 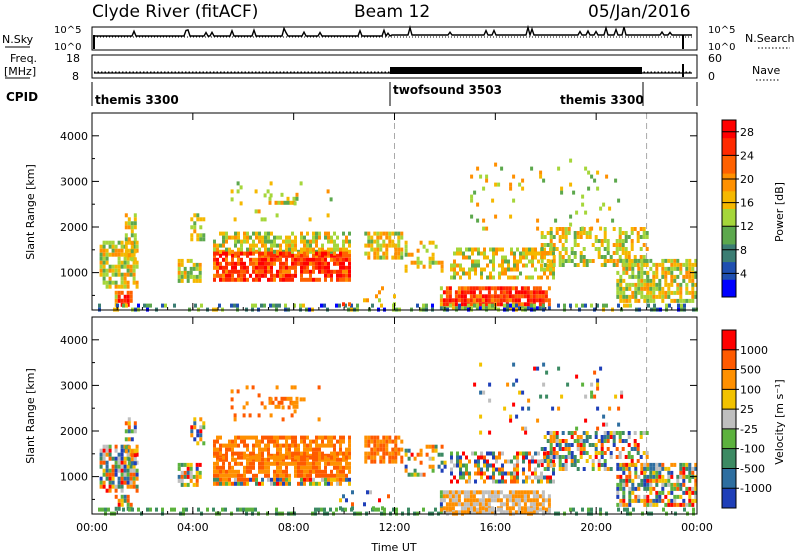 What do you see at coordinates (747, 203) in the screenshot?
I see `colorbar-tick-label: 16` at bounding box center [747, 203].